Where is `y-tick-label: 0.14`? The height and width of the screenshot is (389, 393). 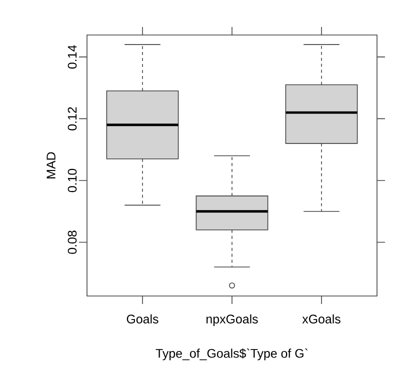 y-tick-label: 0.14 is located at coordinates (72, 57).